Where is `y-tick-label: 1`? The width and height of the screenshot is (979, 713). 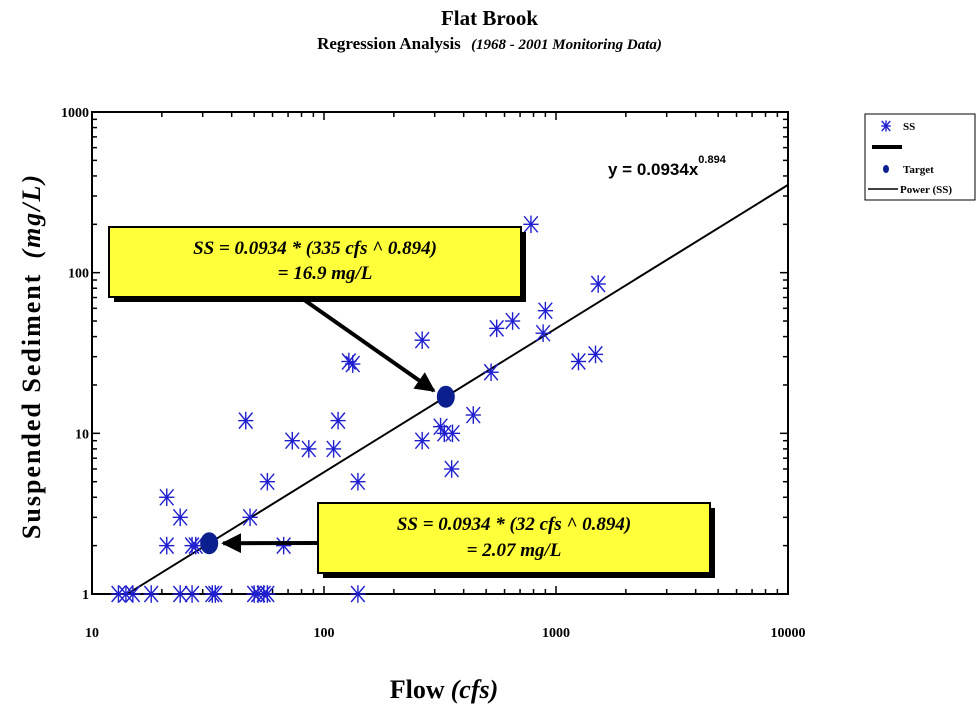 y-tick-label: 1 is located at coordinates (85, 595).